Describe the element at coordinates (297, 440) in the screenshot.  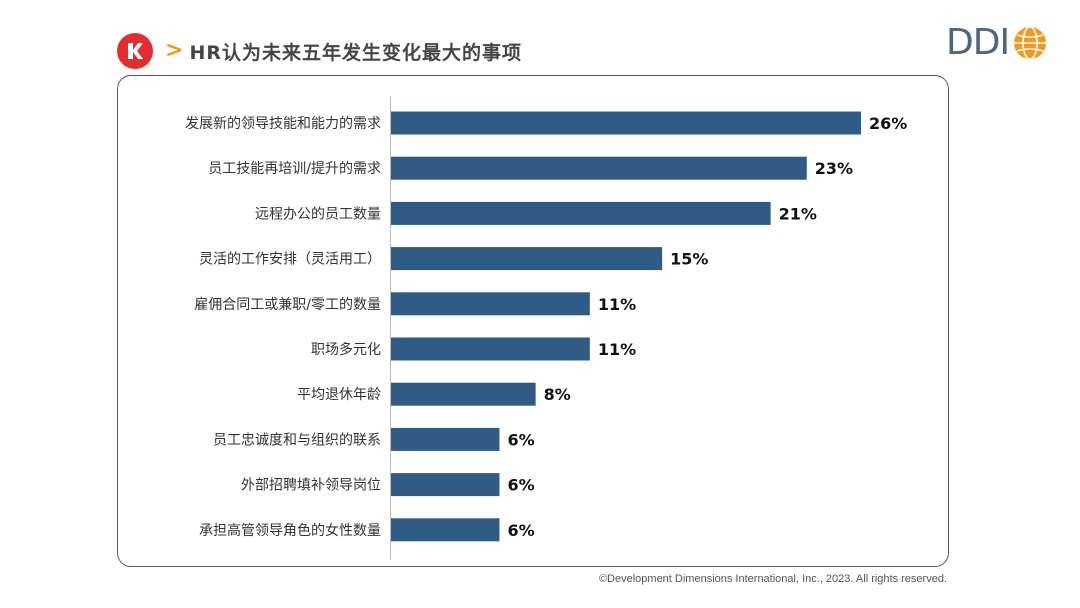
I see `category-label: 员工忠诚度和与组织的联系` at that location.